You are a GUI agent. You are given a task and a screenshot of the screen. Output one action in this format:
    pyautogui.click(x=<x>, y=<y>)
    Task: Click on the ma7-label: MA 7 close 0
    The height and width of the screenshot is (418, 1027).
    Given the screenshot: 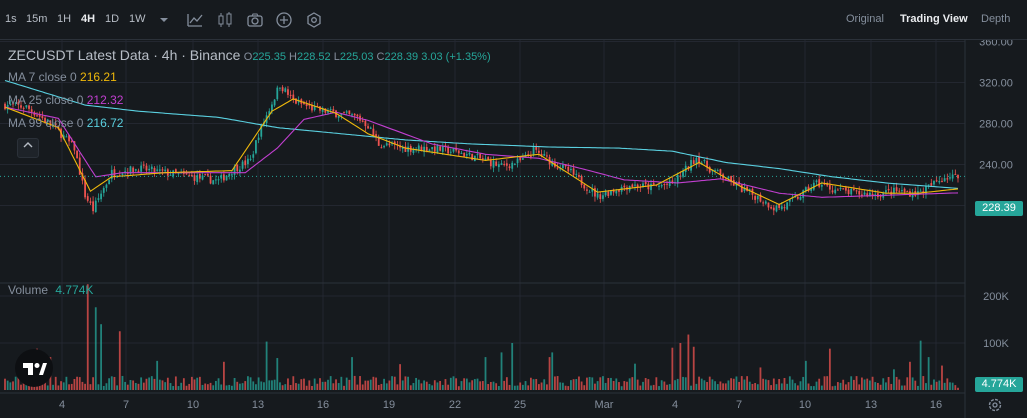 What is the action you would take?
    pyautogui.click(x=42, y=77)
    